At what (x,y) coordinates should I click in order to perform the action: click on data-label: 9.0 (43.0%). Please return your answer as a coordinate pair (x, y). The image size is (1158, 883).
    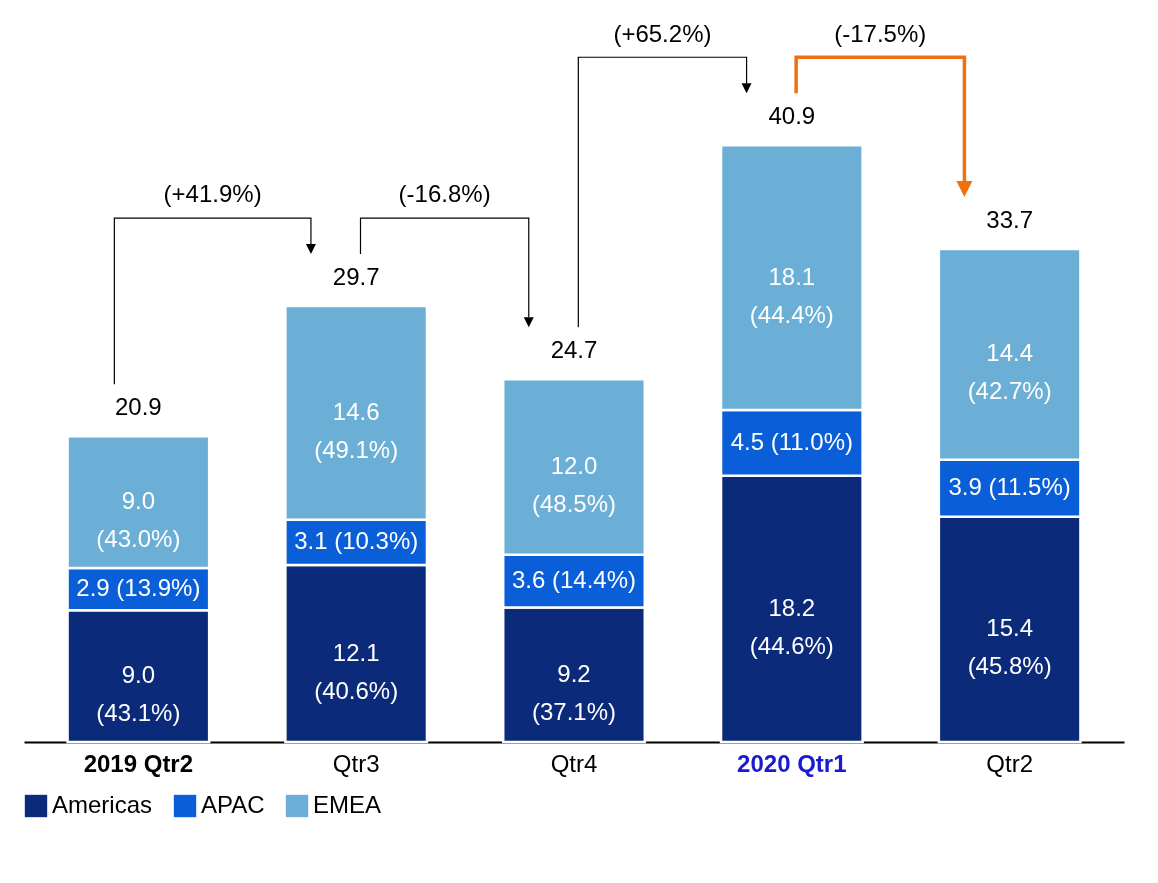
    Looking at the image, I should click on (138, 520).